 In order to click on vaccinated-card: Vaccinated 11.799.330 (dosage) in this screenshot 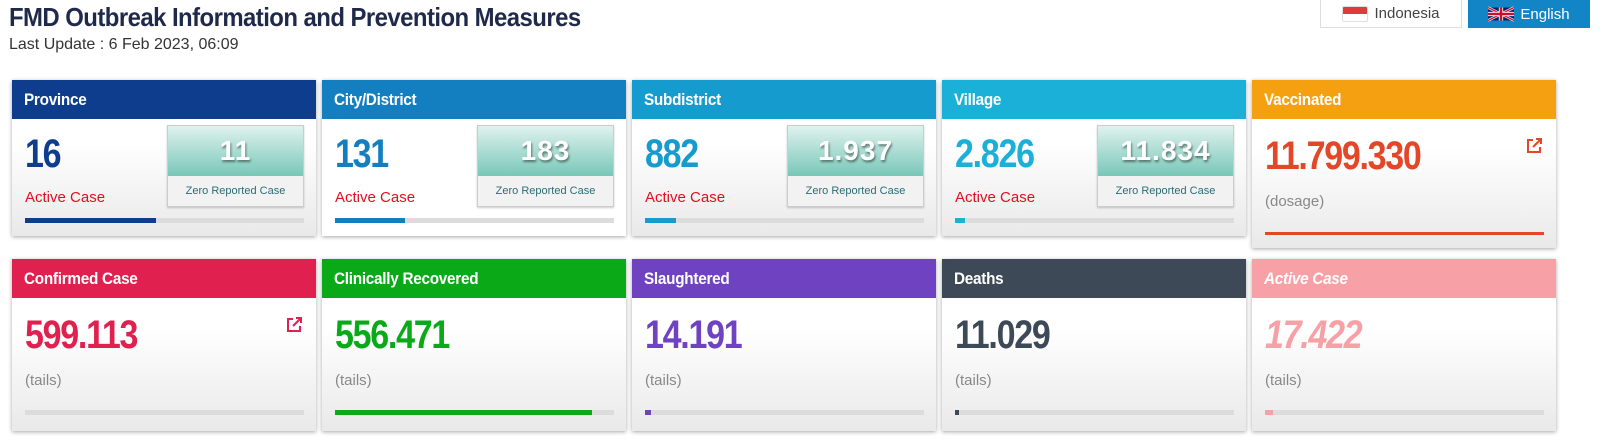, I will do `click(1404, 164)`.